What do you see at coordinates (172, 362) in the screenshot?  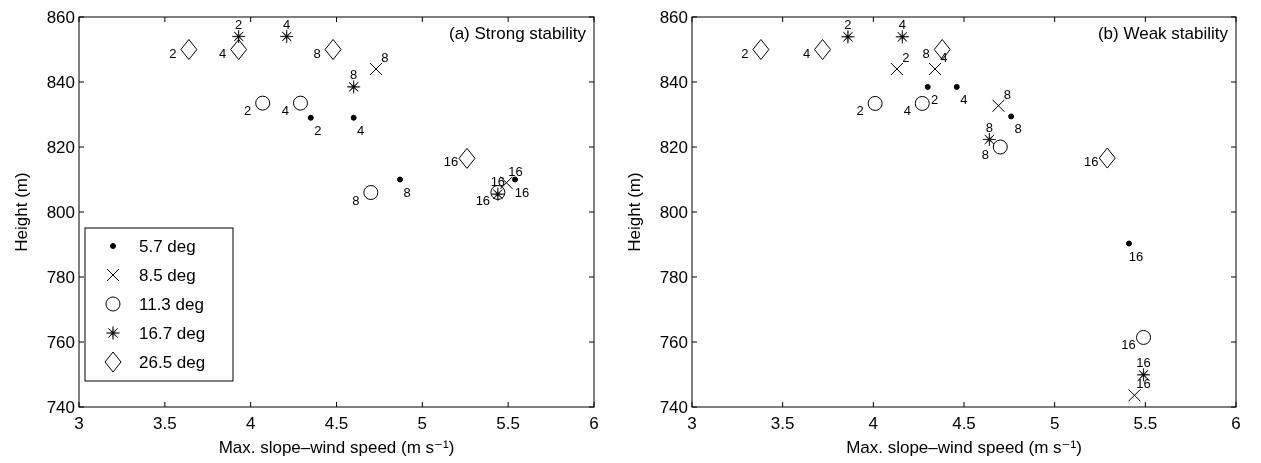 I see `legend-label: 26.5 deg` at bounding box center [172, 362].